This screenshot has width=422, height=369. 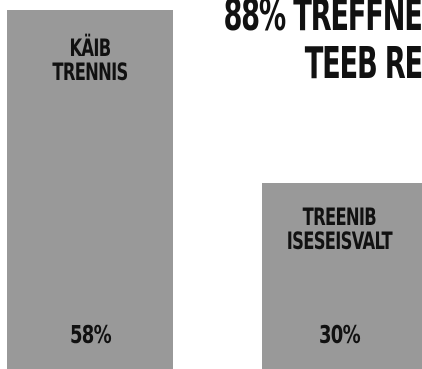 I want to click on bar-value-text: 58%, so click(x=90, y=334).